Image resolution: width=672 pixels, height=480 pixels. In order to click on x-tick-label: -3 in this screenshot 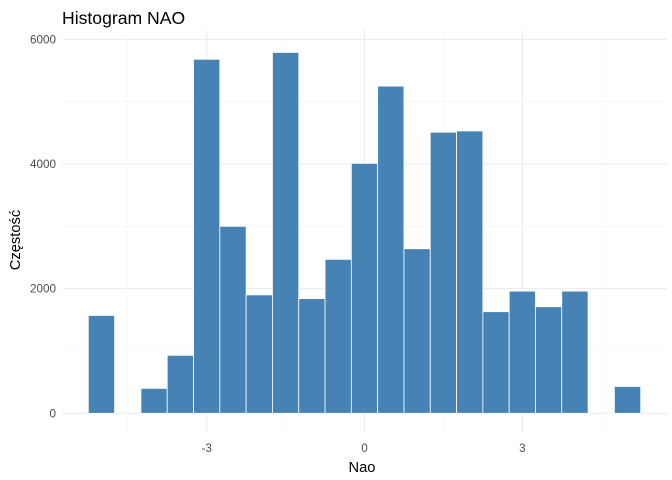, I will do `click(206, 448)`.